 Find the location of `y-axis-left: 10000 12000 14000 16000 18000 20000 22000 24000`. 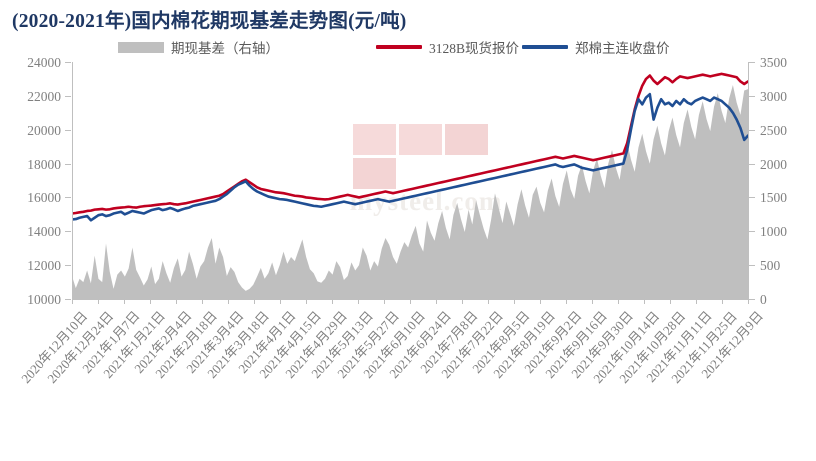

y-axis-left: 10000 12000 14000 16000 18000 20000 22000 24000 is located at coordinates (36, 230).